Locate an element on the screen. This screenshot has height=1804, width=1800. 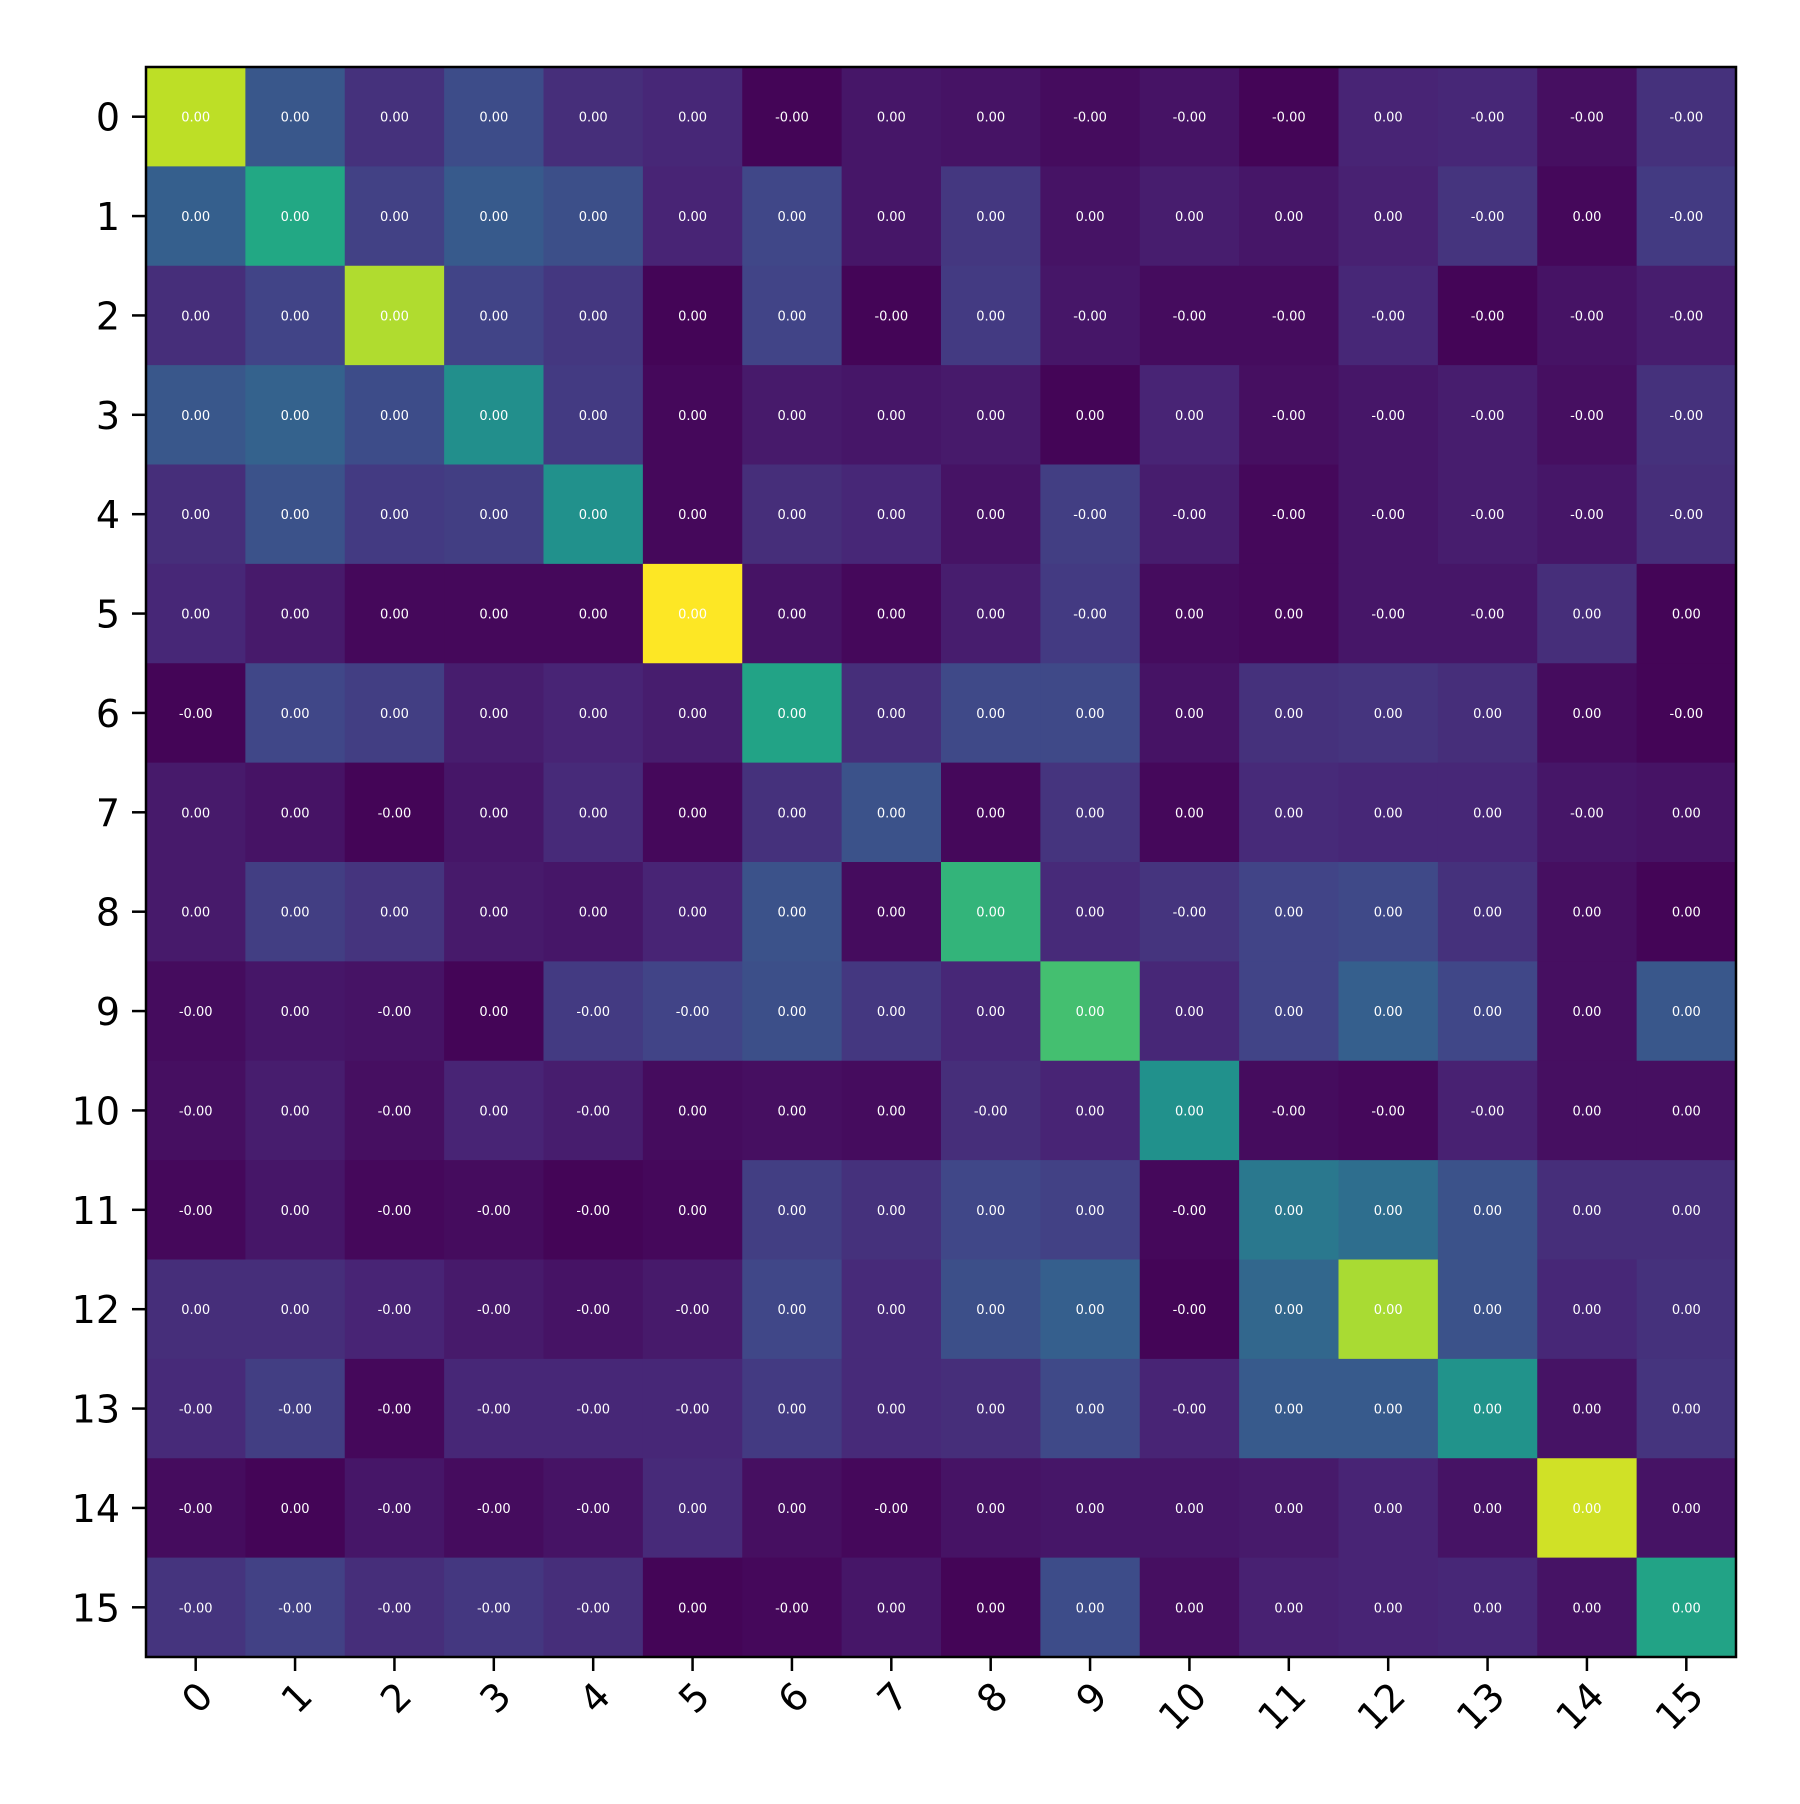
cell-value-label-9-5: -0.00 is located at coordinates (693, 1012).